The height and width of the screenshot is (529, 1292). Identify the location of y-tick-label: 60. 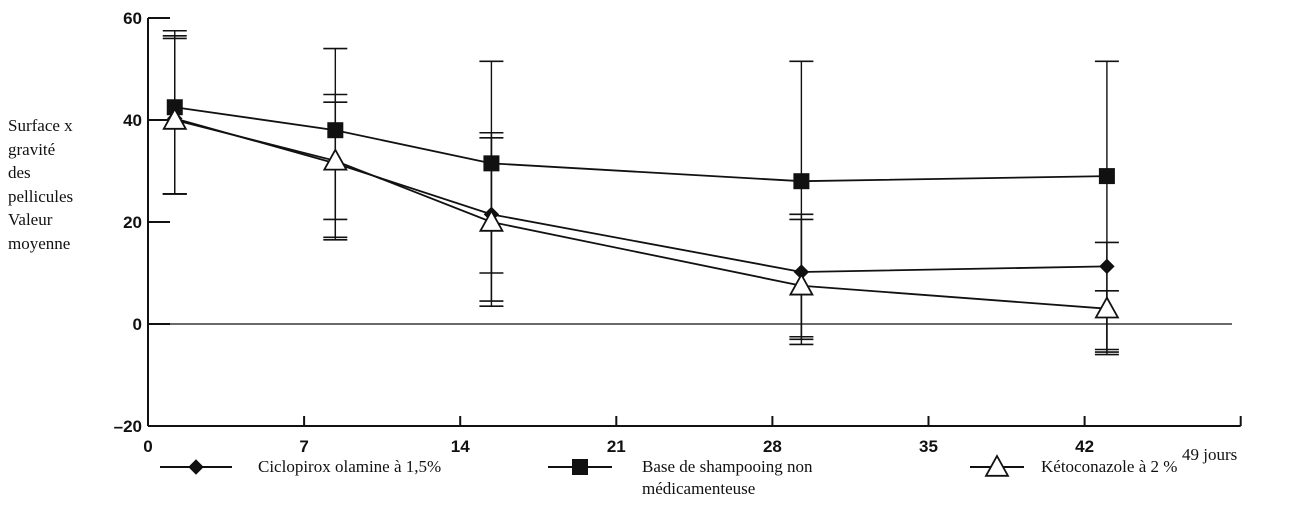
(132, 18).